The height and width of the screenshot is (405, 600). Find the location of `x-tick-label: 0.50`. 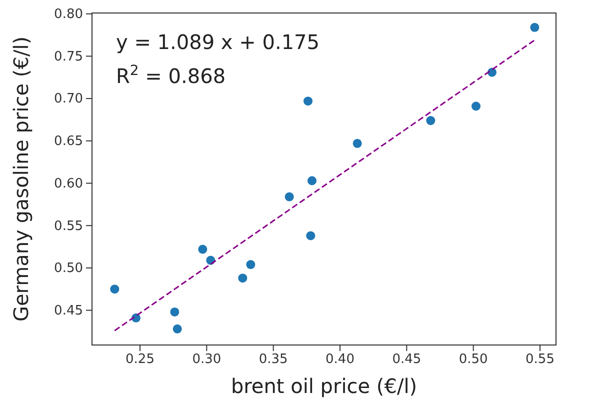

x-tick-label: 0.50 is located at coordinates (473, 360).